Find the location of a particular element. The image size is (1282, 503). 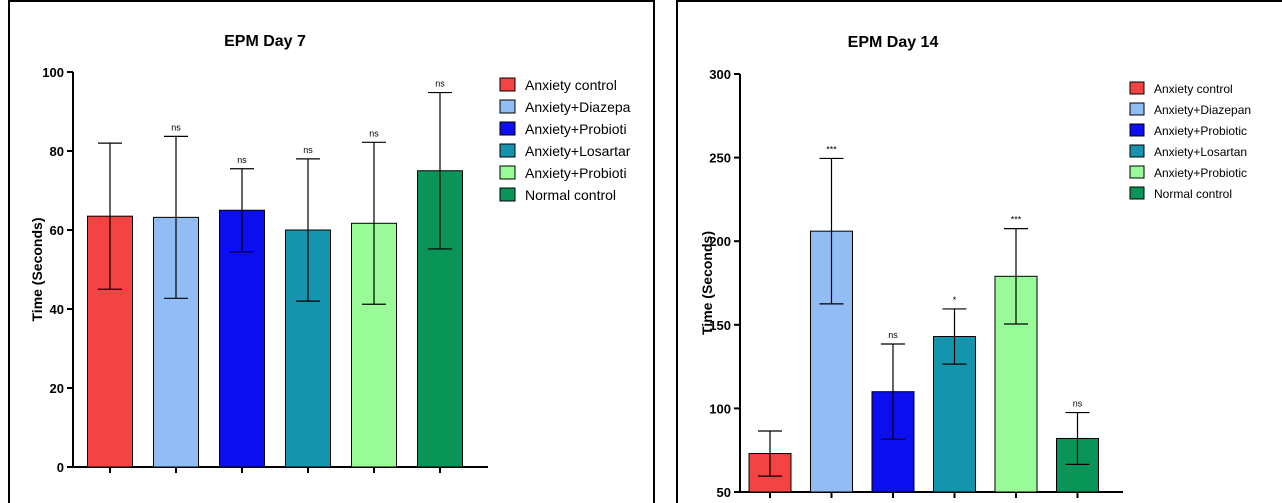

y-tick-label: 0 is located at coordinates (60, 467).